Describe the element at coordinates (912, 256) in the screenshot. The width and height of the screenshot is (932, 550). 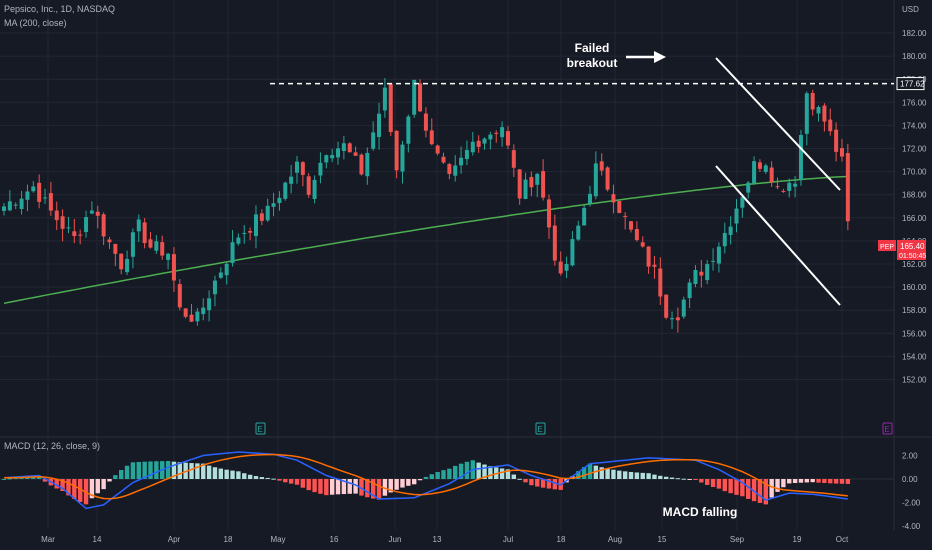
I see `countdown-label: 01:50:45` at that location.